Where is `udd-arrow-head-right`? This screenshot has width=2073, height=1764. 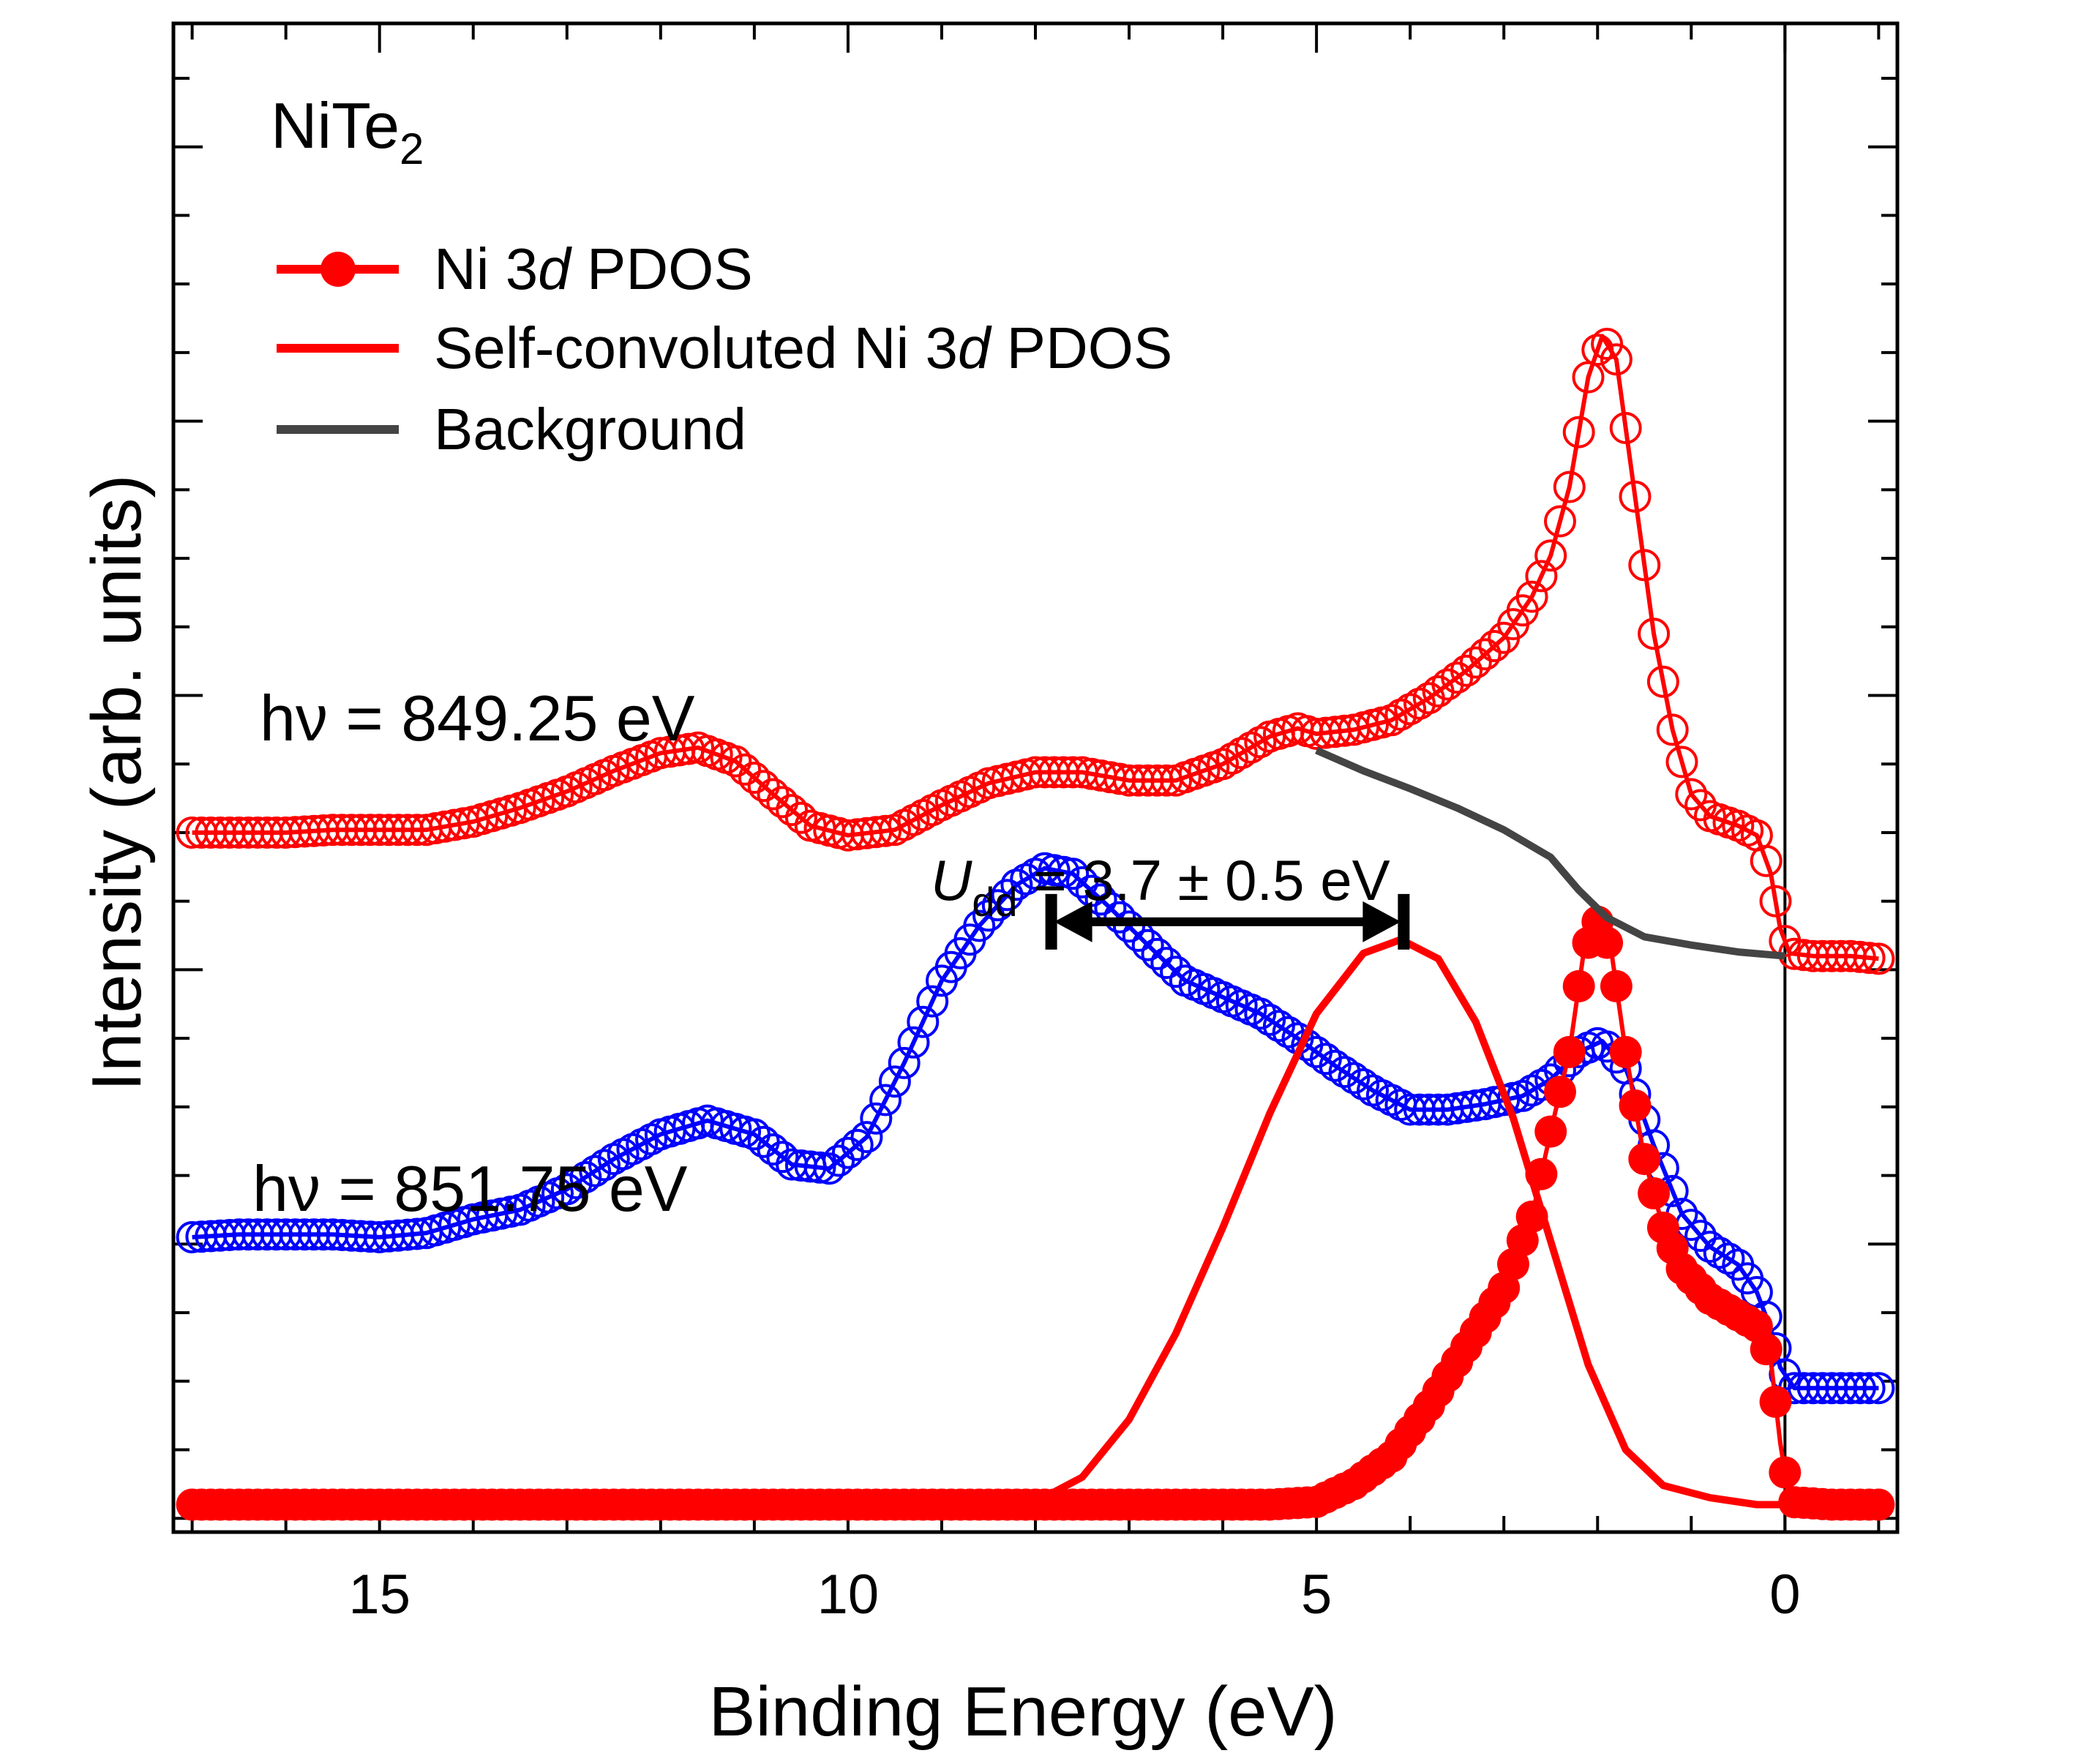
udd-arrow-head-right is located at coordinates (1381, 922).